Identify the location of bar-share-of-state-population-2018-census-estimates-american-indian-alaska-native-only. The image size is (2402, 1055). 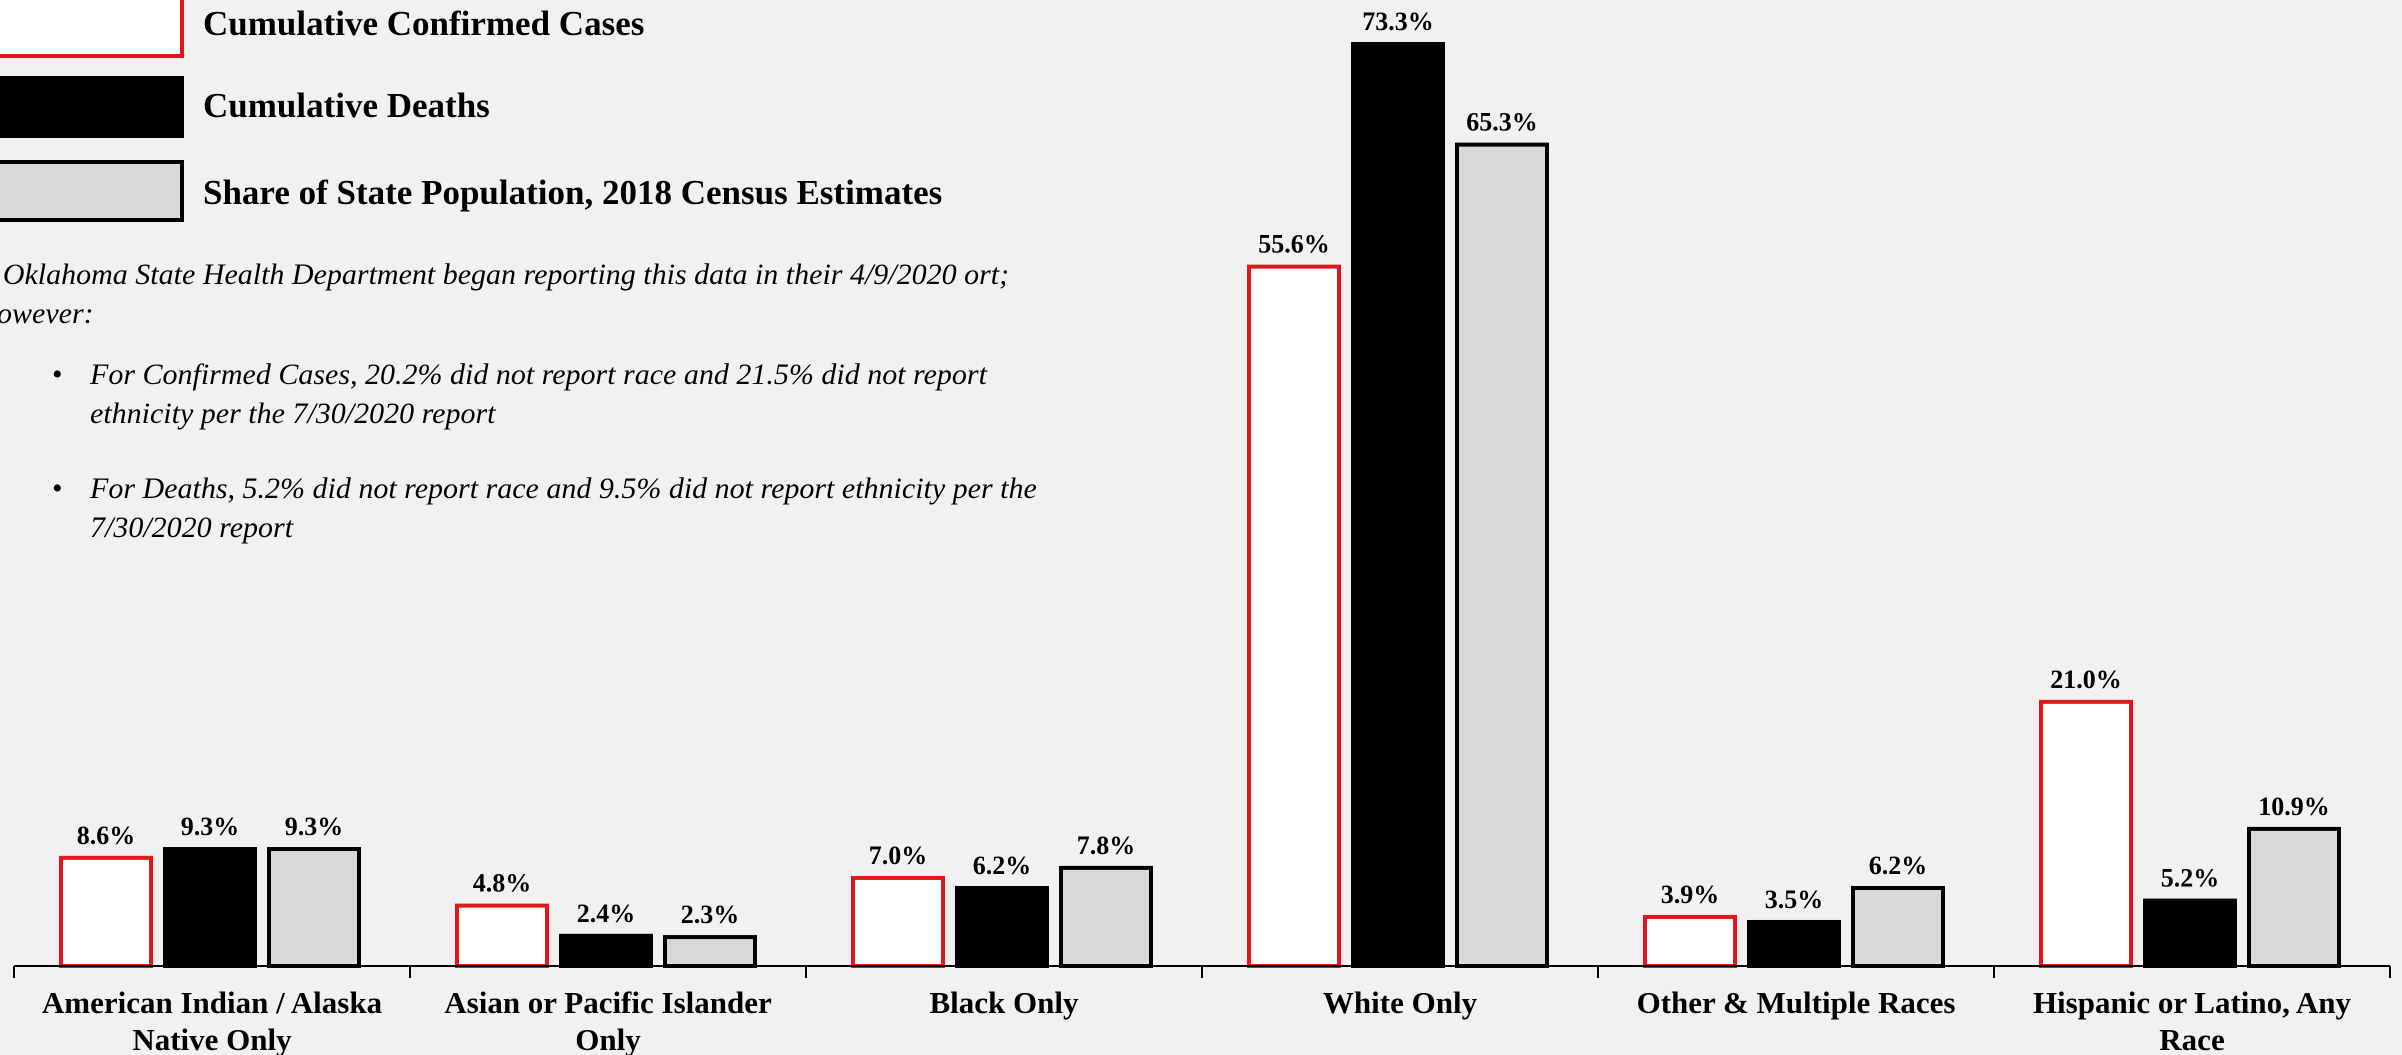
(314, 907).